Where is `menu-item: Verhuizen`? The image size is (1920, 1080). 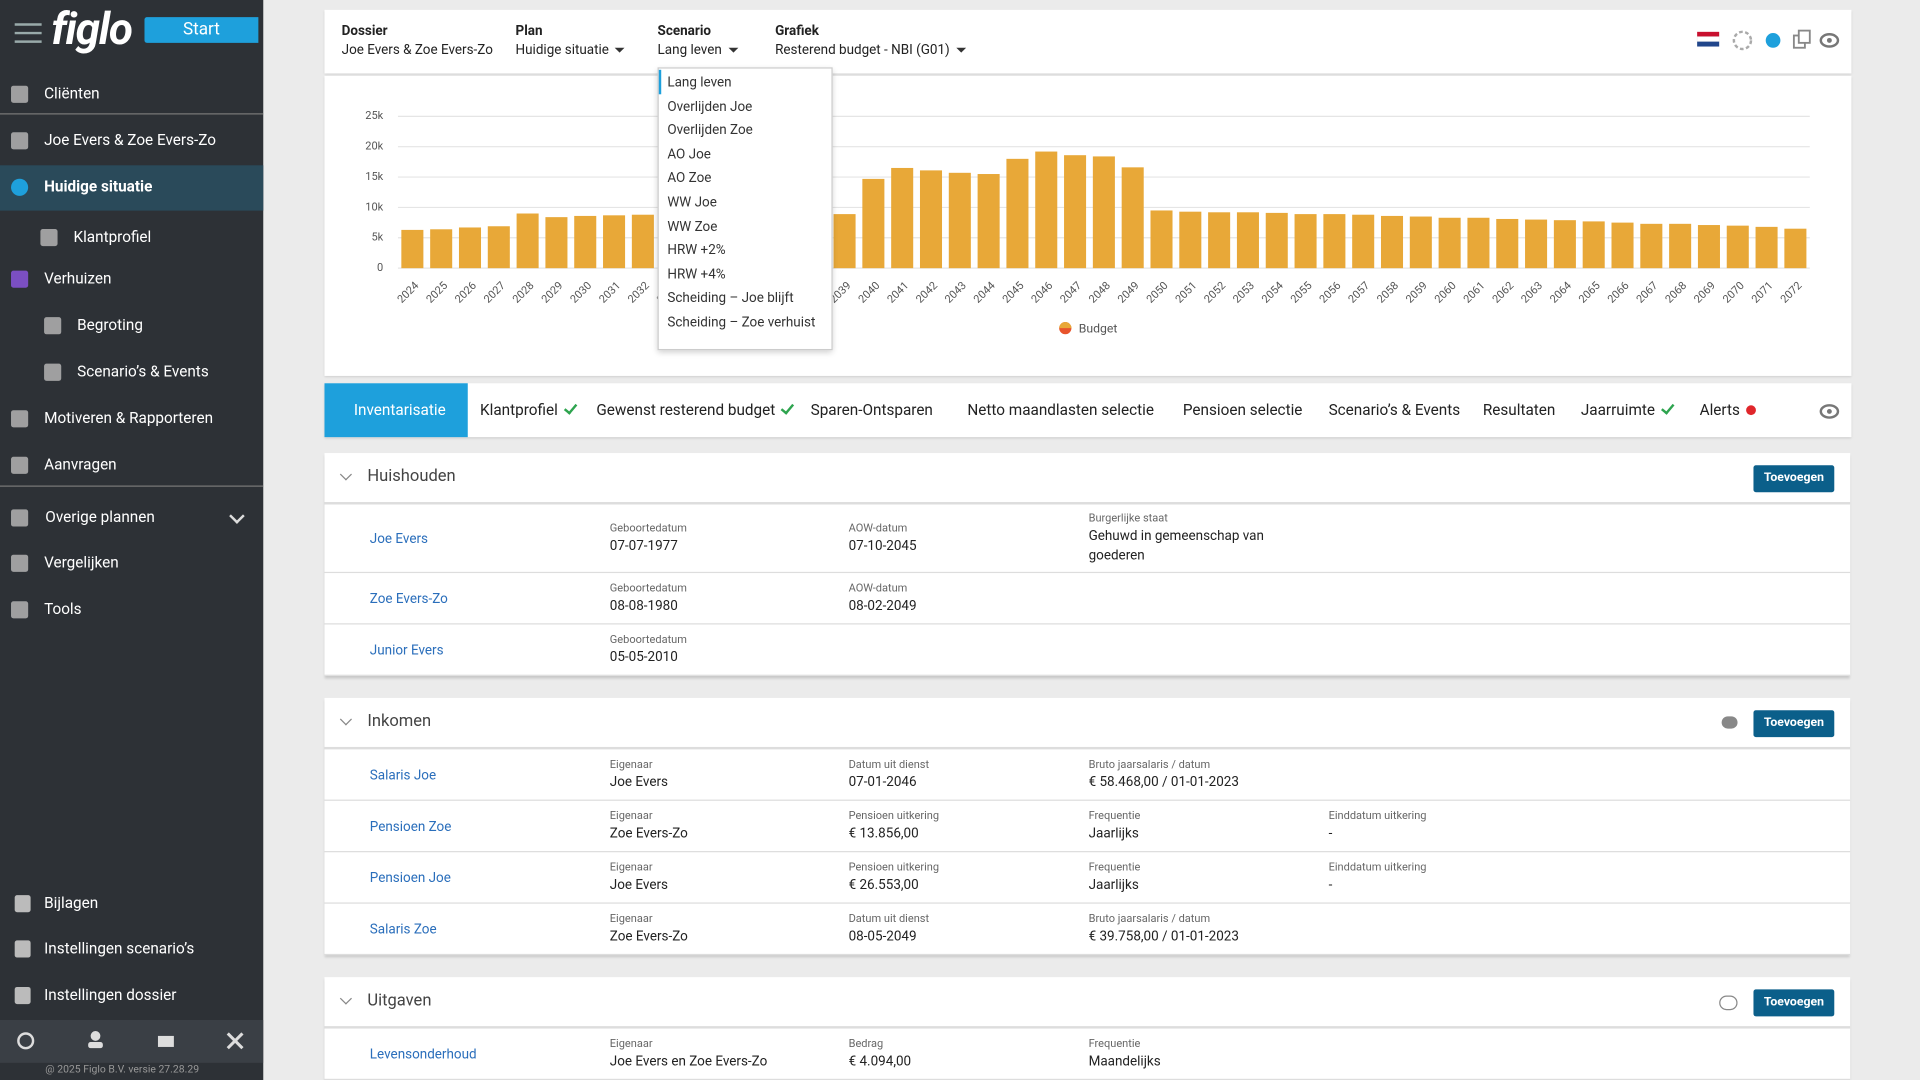 menu-item: Verhuizen is located at coordinates (78, 279).